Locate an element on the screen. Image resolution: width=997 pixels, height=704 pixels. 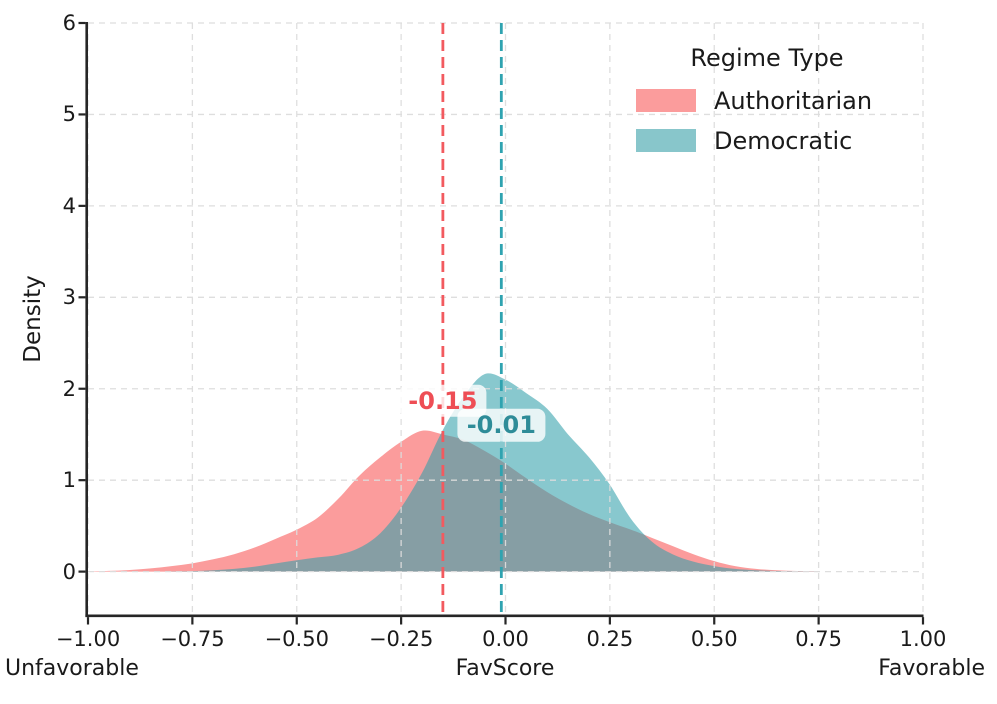
y-tick-label: 5 is located at coordinates (69, 114).